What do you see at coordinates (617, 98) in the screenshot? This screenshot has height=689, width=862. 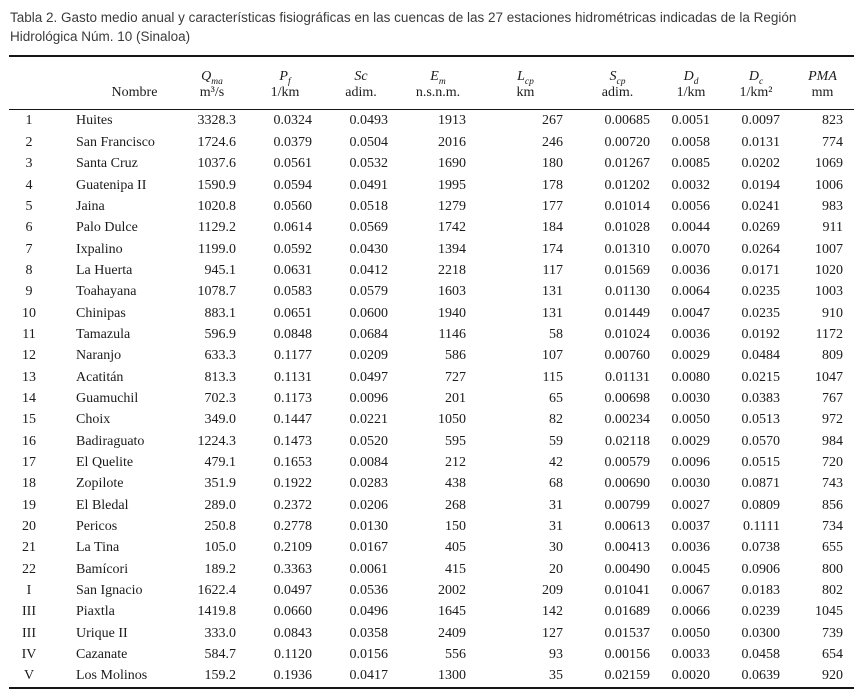 I see `column-unit-scp: adim.` at bounding box center [617, 98].